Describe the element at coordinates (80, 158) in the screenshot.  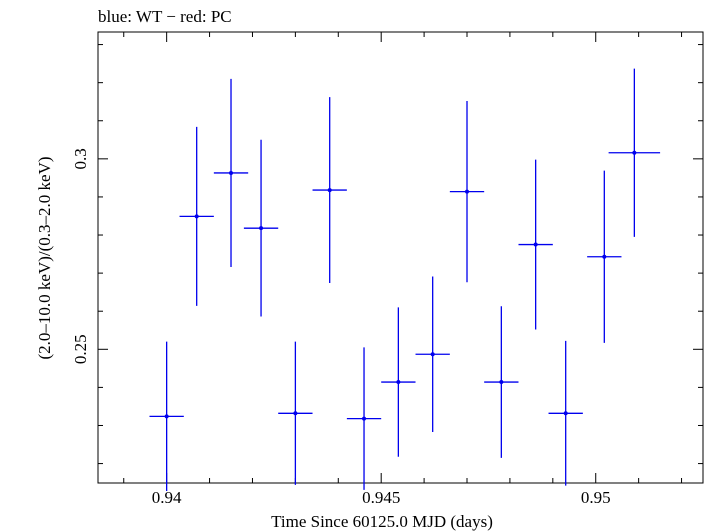
I see `y-tick-label: 0.3` at that location.